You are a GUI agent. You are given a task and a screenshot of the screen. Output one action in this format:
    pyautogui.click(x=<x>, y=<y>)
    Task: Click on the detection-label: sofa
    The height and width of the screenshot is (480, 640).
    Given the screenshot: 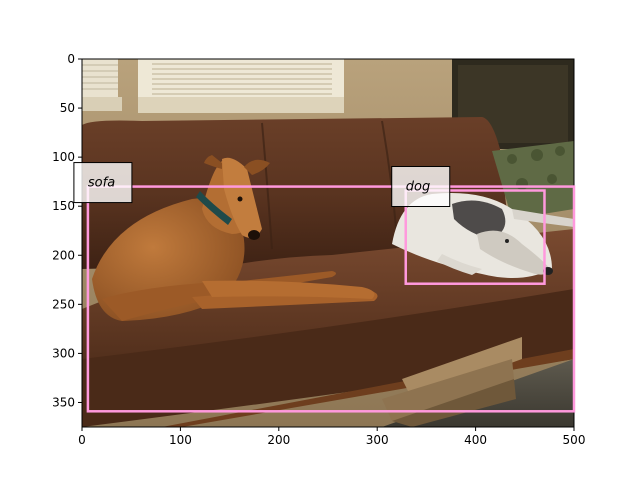 What is the action you would take?
    pyautogui.click(x=101, y=183)
    